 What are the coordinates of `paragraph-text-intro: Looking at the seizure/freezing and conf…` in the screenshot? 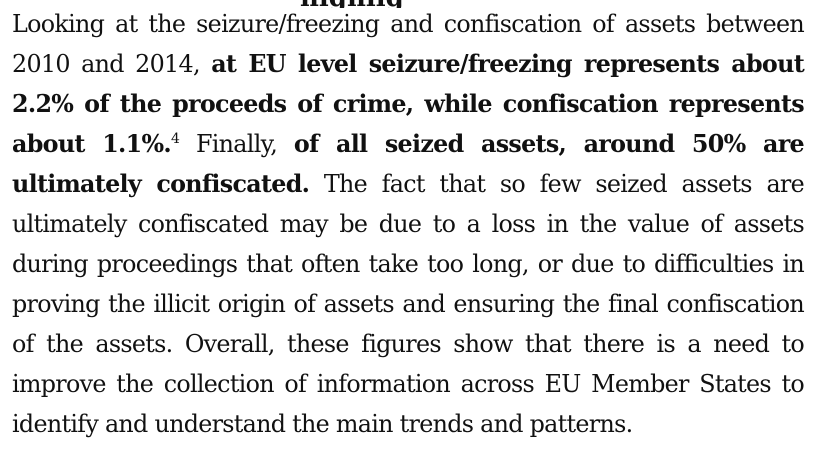 It's located at (408, 44).